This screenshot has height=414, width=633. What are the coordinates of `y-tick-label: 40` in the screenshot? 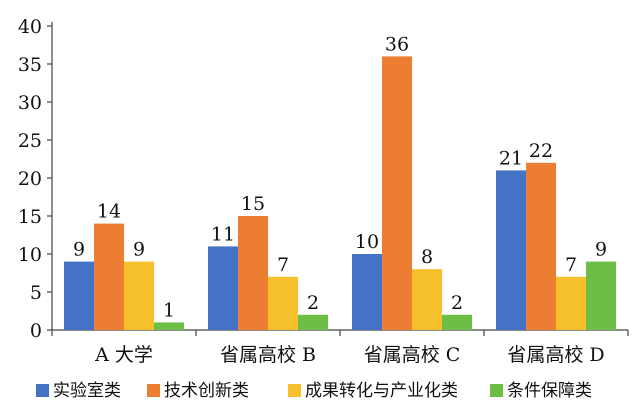 It's located at (30, 27).